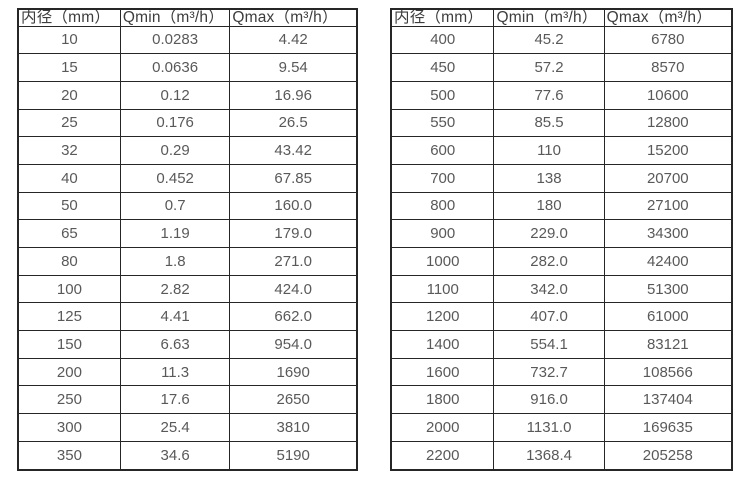 This screenshot has height=483, width=750. Describe the element at coordinates (175, 40) in the screenshot. I see `table-cell: 0.0283` at that location.